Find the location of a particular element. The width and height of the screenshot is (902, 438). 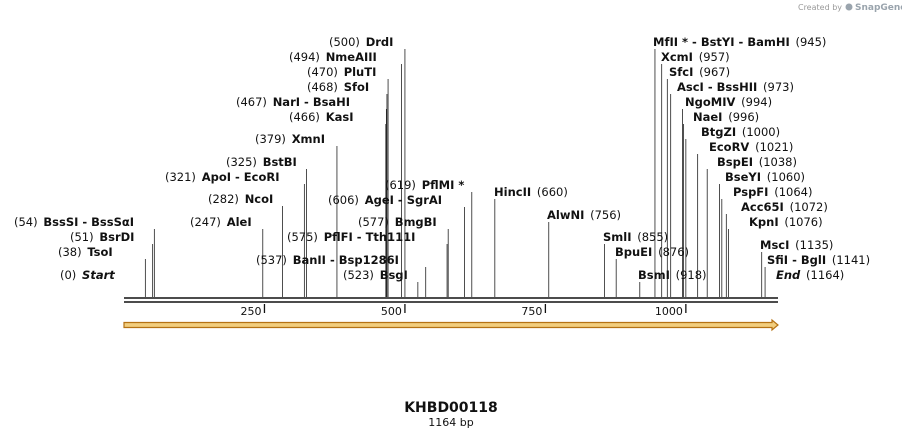

enzyme-label: (467) NarI - BsaHI is located at coordinates (293, 102).